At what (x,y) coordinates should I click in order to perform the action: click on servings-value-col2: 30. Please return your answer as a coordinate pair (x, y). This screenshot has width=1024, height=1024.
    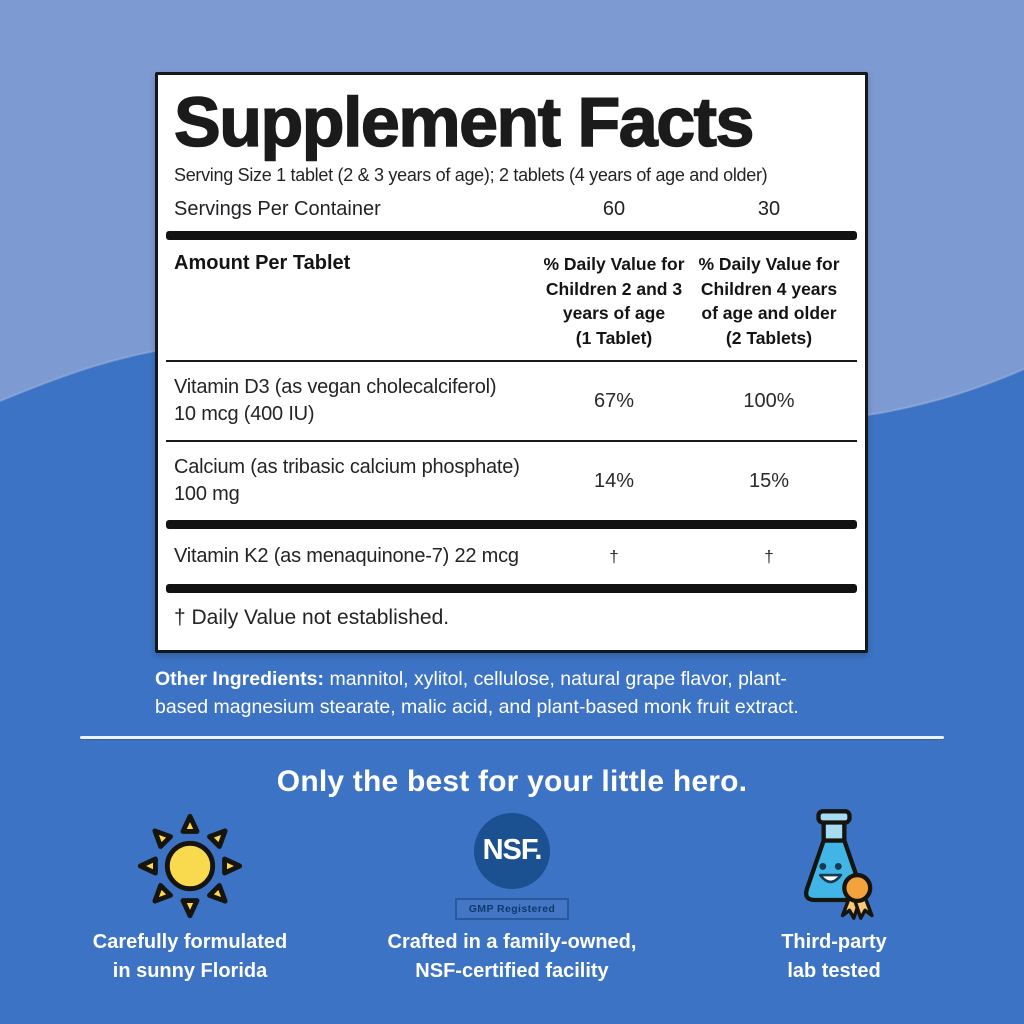
    Looking at the image, I should click on (769, 209).